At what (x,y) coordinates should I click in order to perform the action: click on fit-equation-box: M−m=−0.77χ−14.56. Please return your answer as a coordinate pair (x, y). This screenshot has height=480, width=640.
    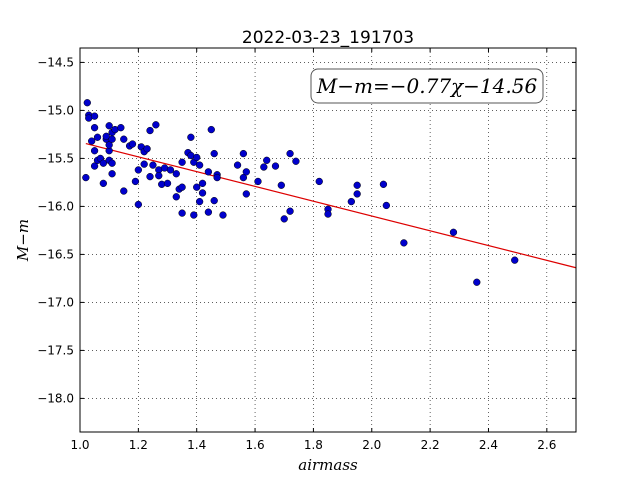
    Looking at the image, I should click on (427, 86).